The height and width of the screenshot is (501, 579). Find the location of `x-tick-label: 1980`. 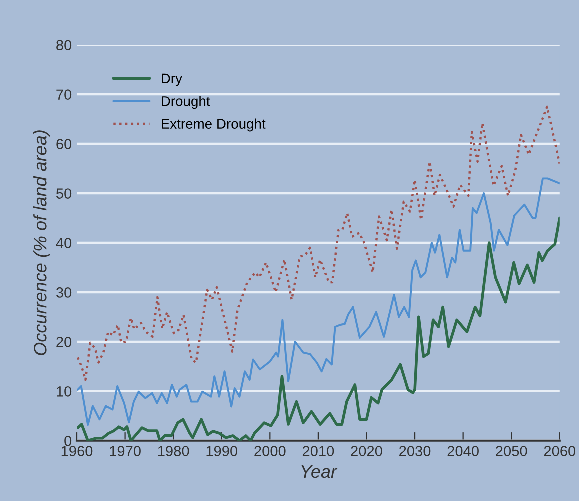

x-tick-label: 1980 is located at coordinates (174, 451).